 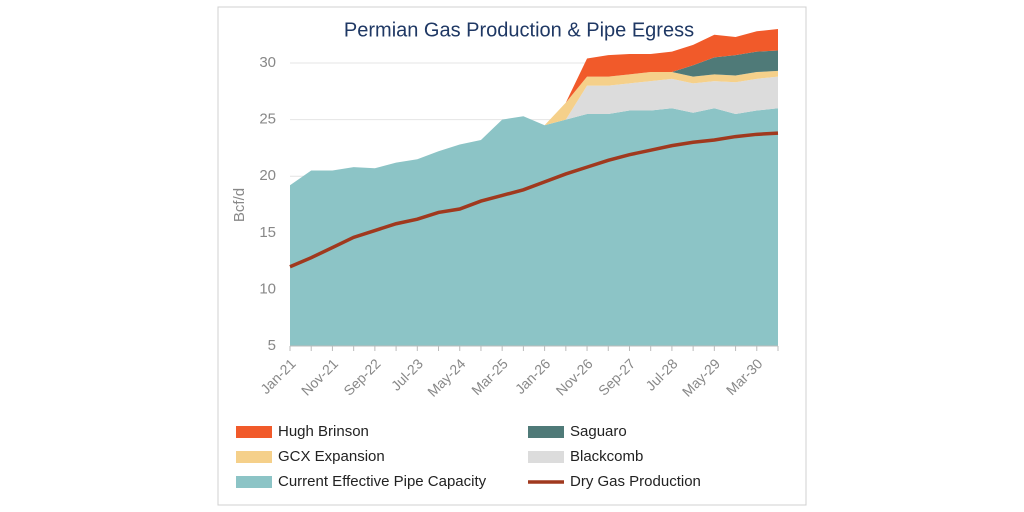 What do you see at coordinates (239, 205) in the screenshot?
I see `y-axis-label: Bcf/d` at bounding box center [239, 205].